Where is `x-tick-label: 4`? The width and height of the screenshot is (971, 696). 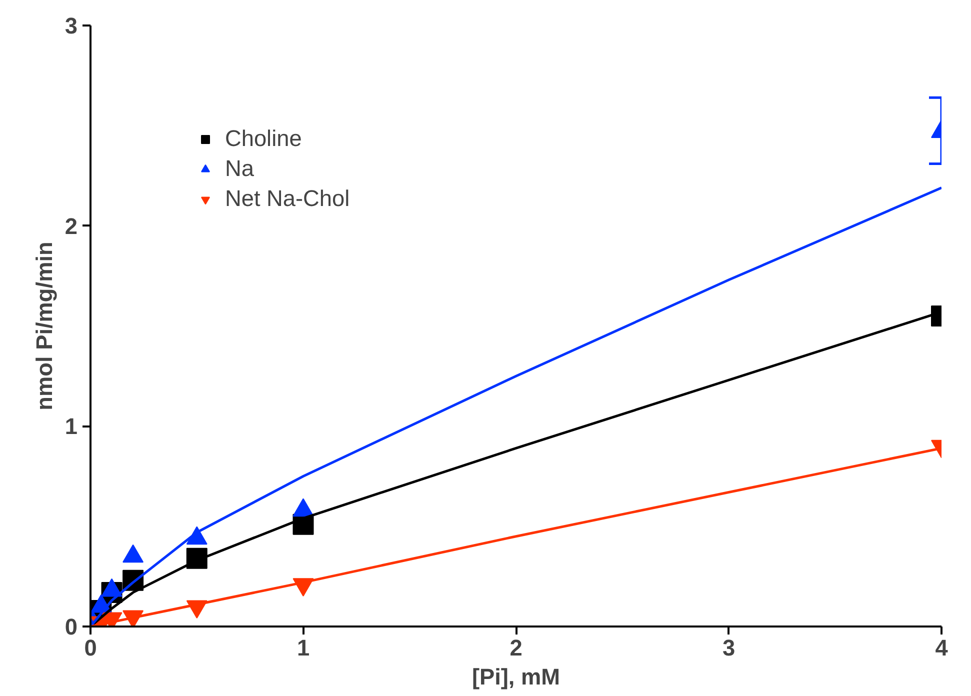 x-tick-label: 4 is located at coordinates (941, 647).